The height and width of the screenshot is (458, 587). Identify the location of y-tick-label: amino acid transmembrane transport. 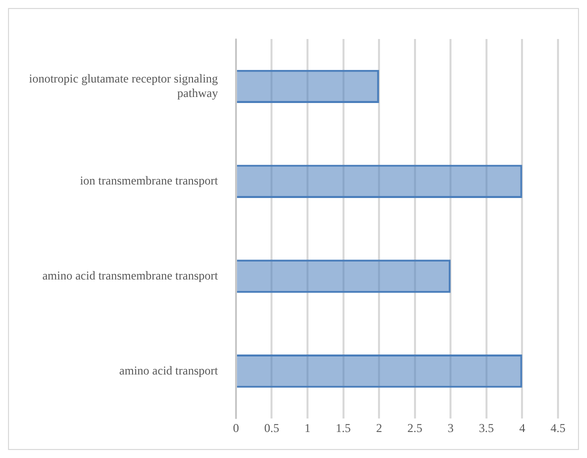
(130, 275).